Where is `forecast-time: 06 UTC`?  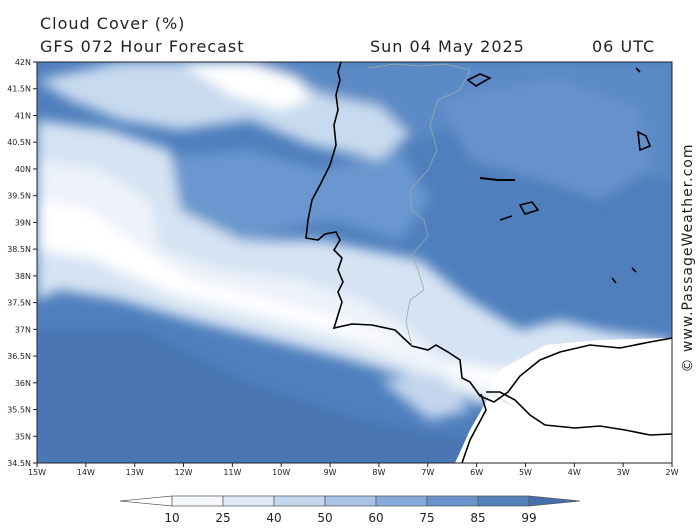 forecast-time: 06 UTC is located at coordinates (624, 46).